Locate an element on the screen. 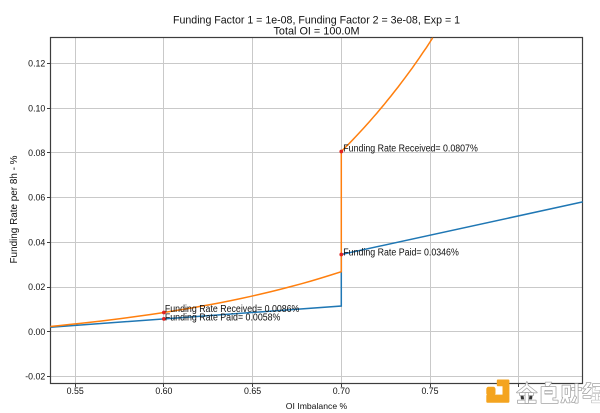 Image resolution: width=600 pixels, height=413 pixels. svg-text: 0.70 is located at coordinates (341, 391).